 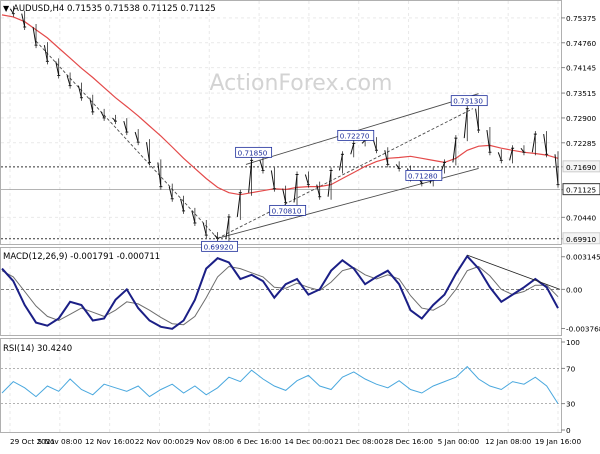 What do you see at coordinates (581, 118) in the screenshot?
I see `y-tick-label: 0.72900` at bounding box center [581, 118].